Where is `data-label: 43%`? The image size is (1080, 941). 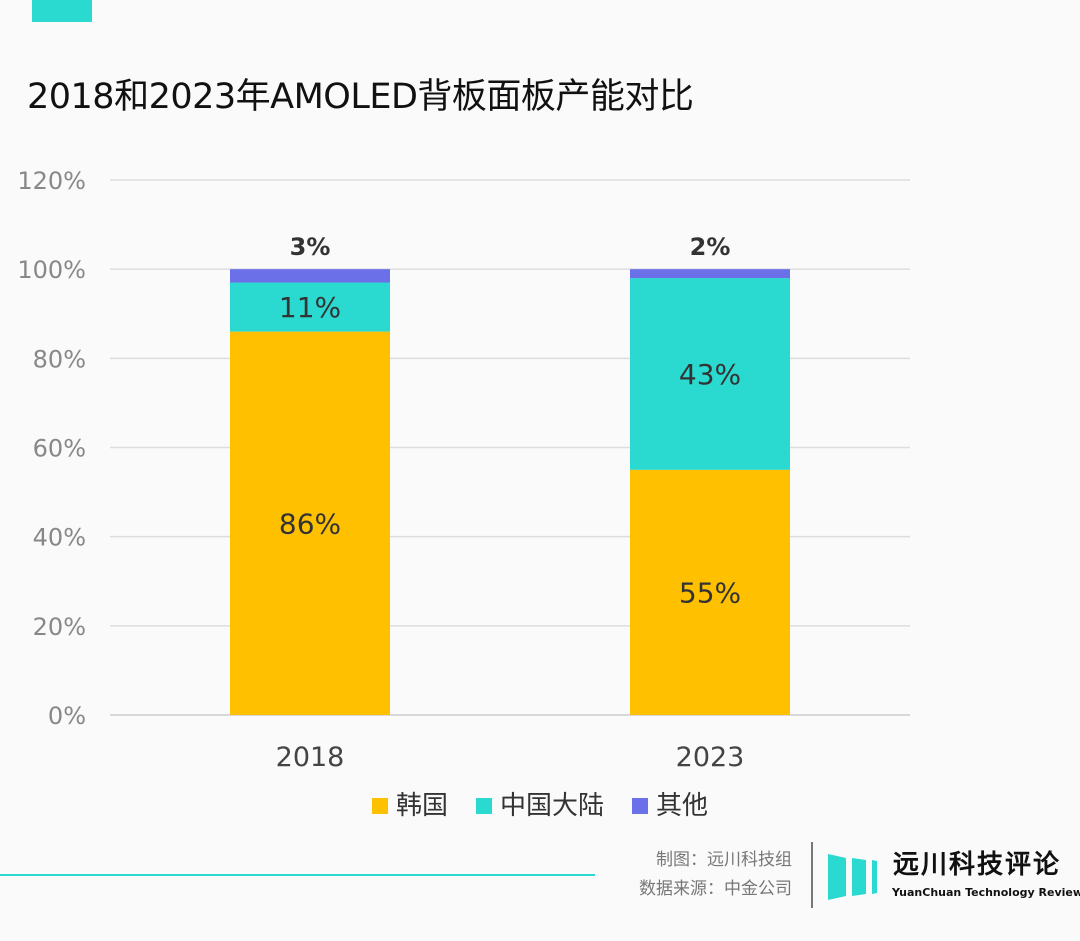
data-label: 43% is located at coordinates (710, 374).